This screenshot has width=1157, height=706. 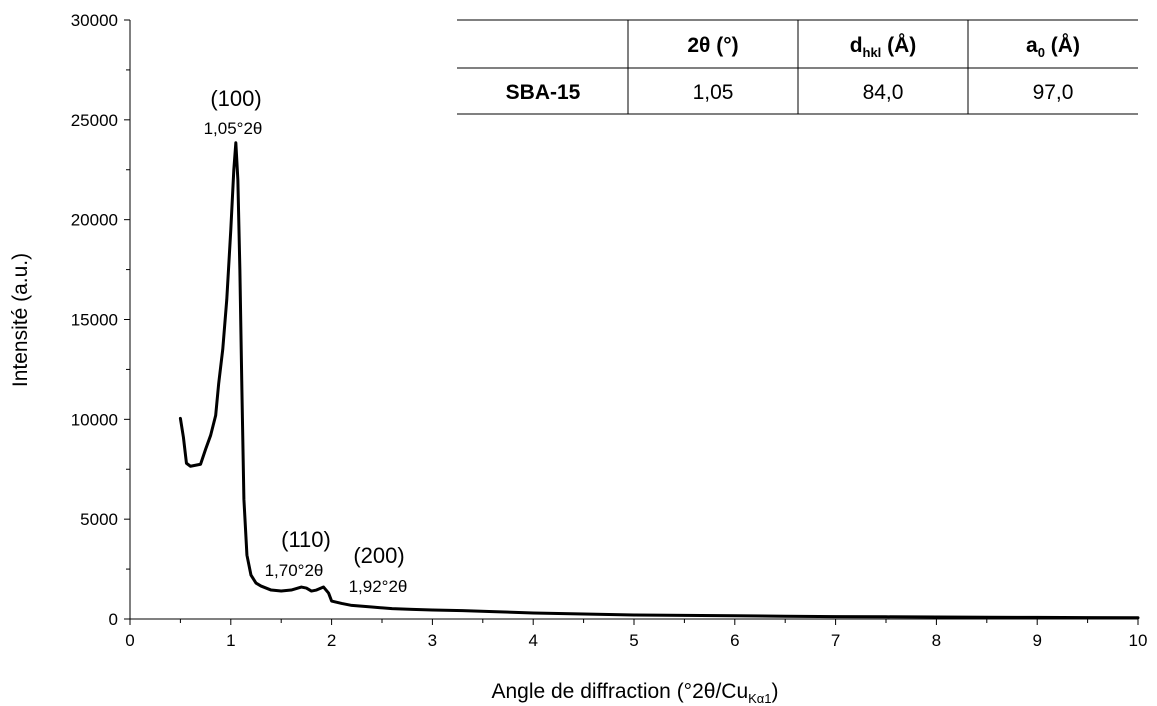 I want to click on table-header-dhkl-subscript: hkl, so click(x=872, y=52).